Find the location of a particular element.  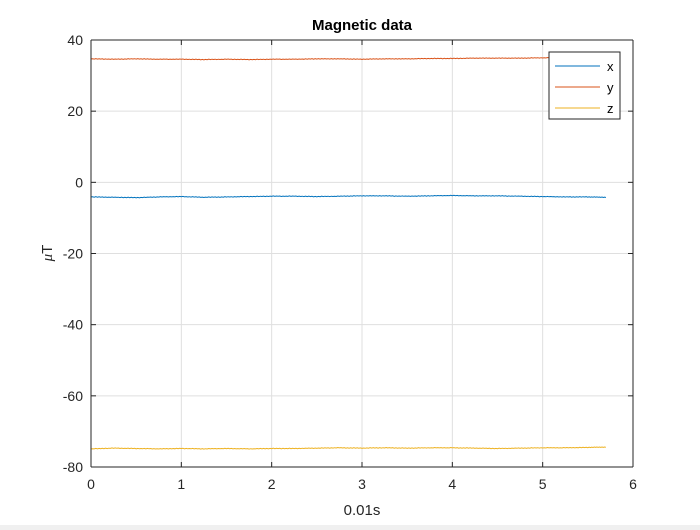

y-axis-label: μT is located at coordinates (47, 254).